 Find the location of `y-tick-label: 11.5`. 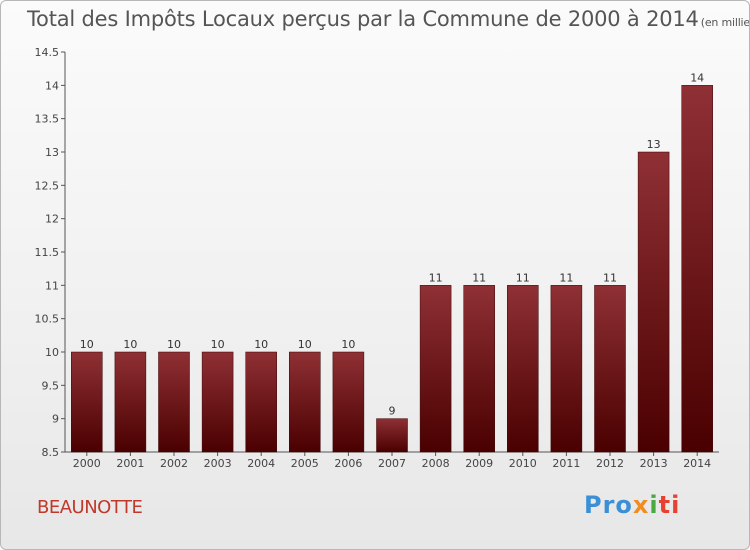

y-tick-label: 11.5 is located at coordinates (47, 252).